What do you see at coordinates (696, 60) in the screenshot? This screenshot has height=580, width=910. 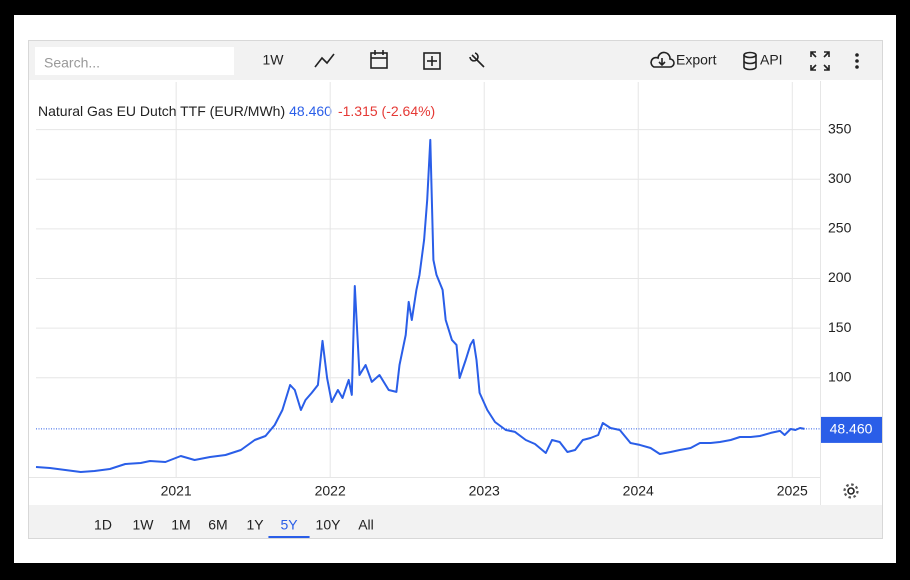 I see `export-button: Export` at bounding box center [696, 60].